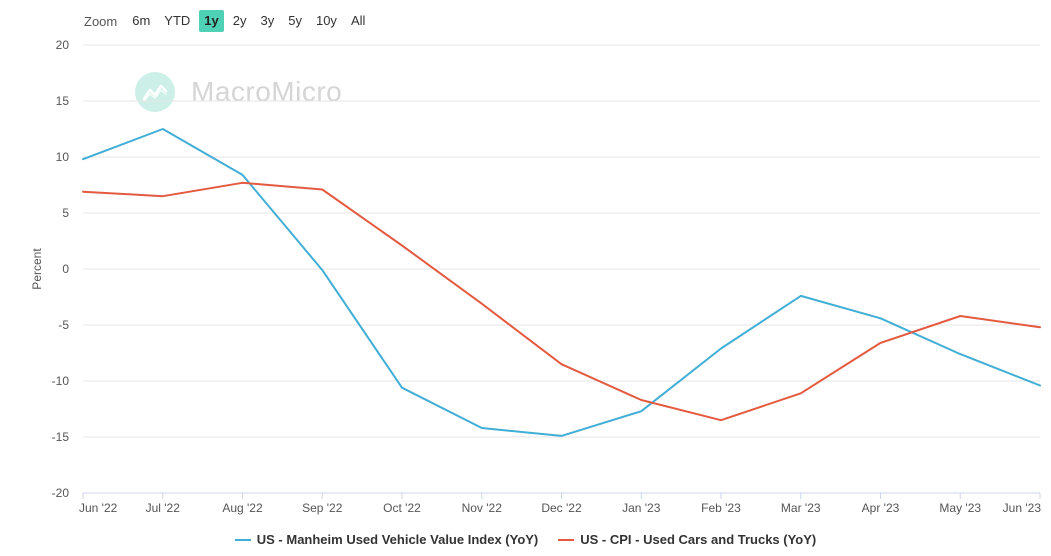 Image resolution: width=1051 pixels, height=556 pixels. What do you see at coordinates (641, 508) in the screenshot?
I see `x-tick-label: Jan '23` at bounding box center [641, 508].